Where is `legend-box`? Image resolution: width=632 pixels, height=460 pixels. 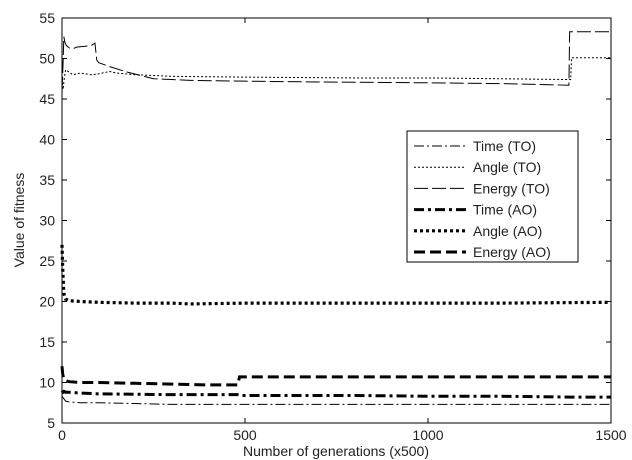 legend-box is located at coordinates (492, 196).